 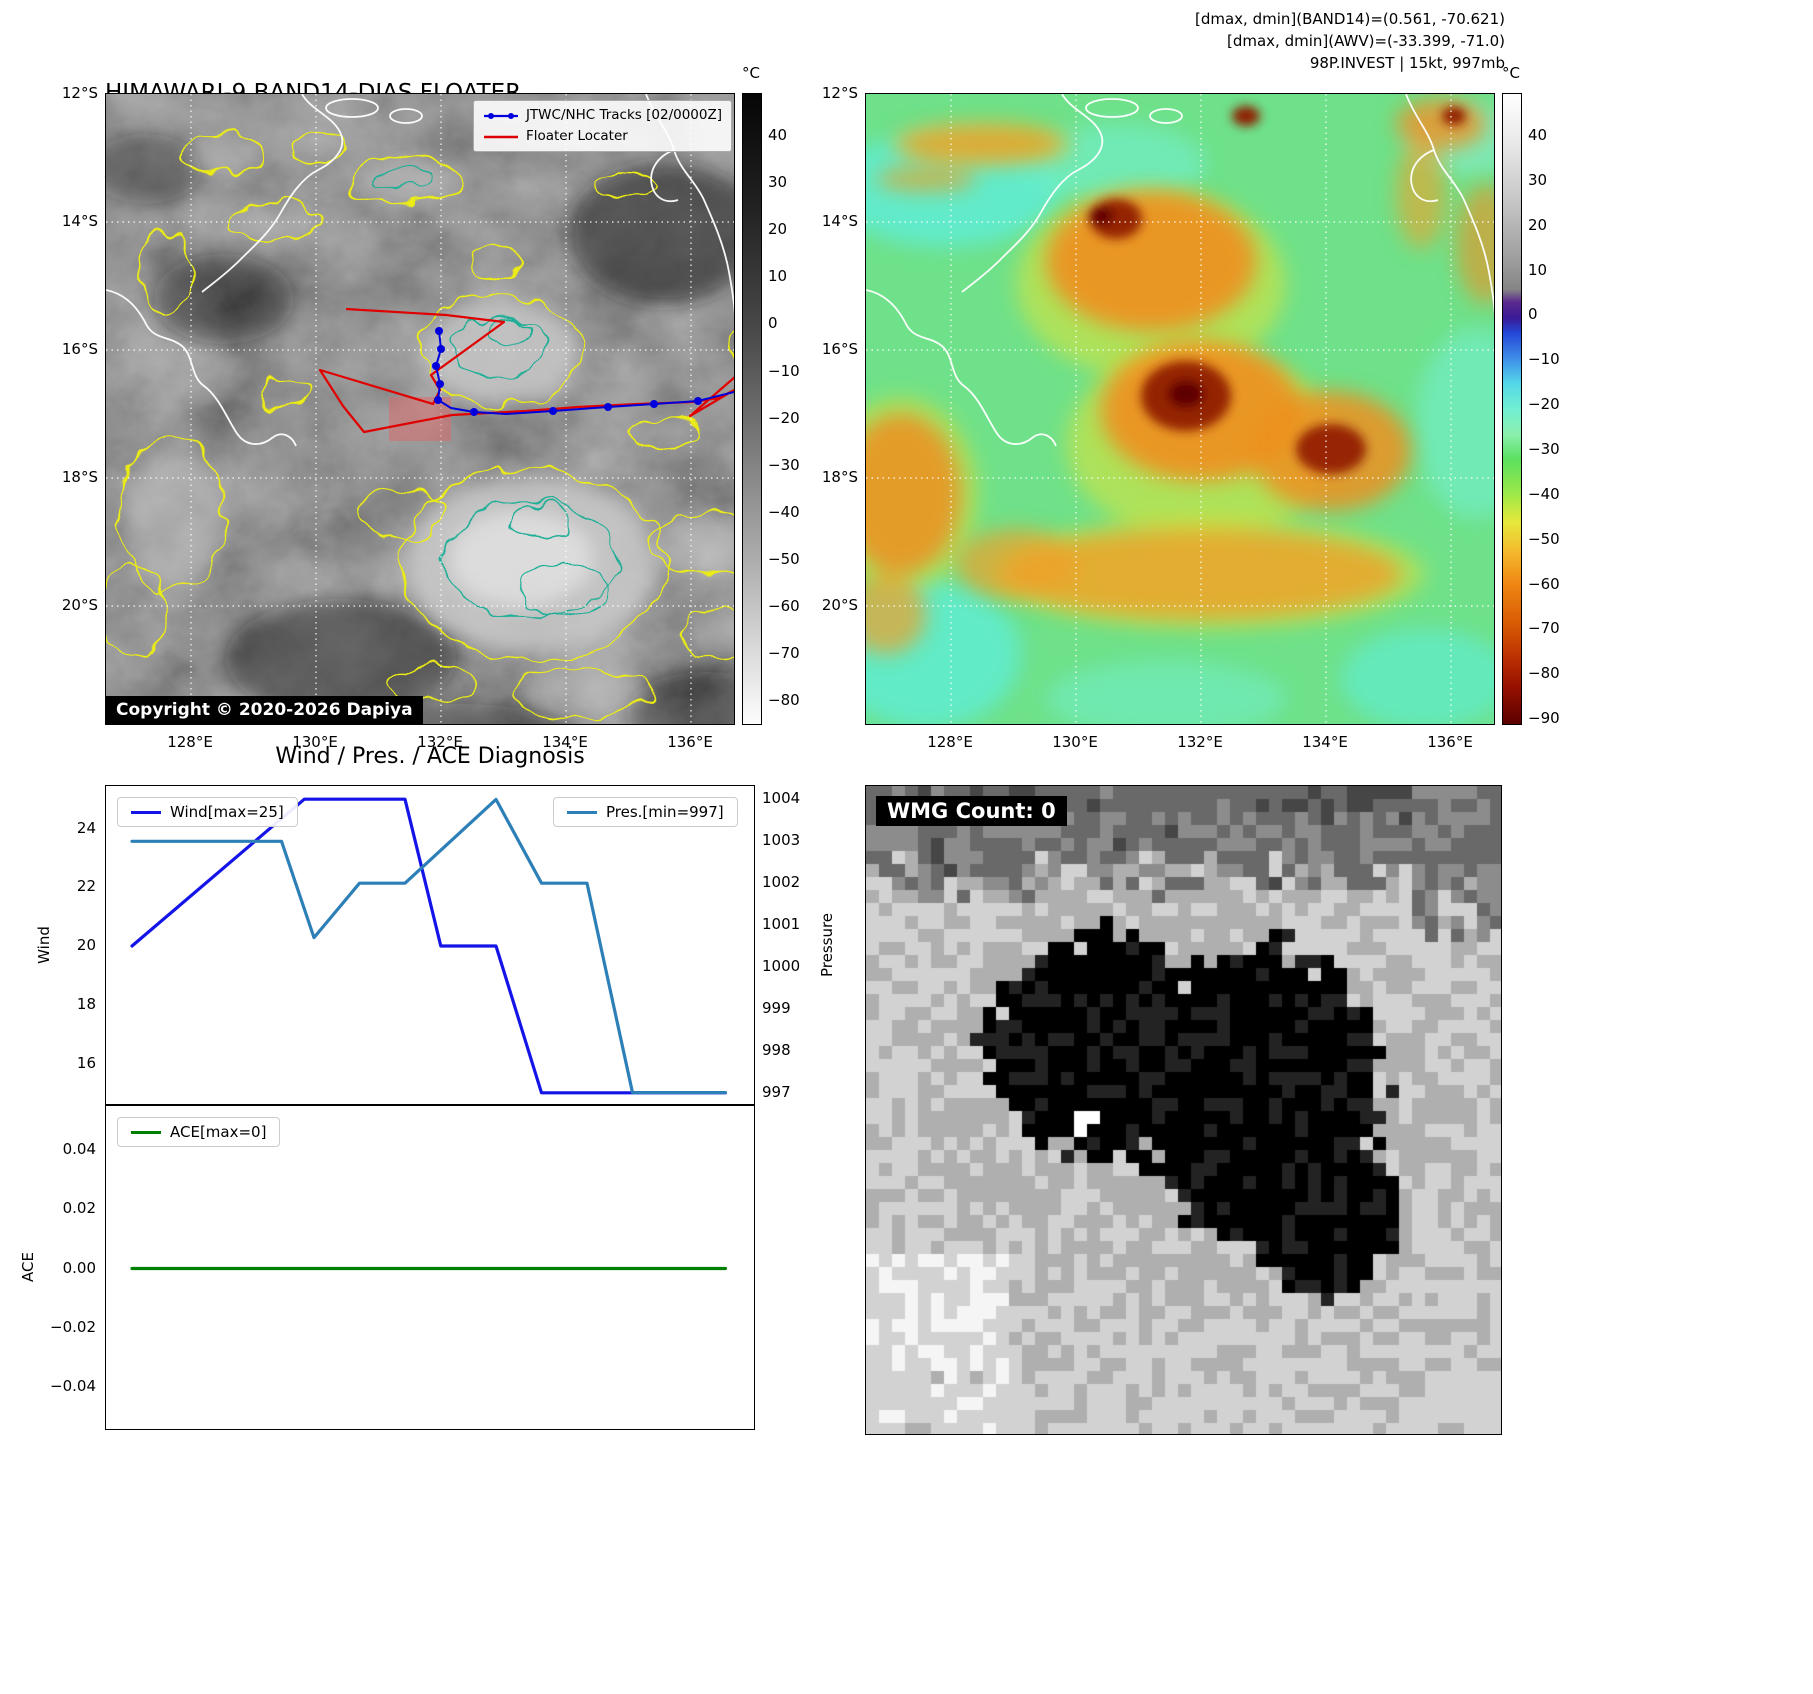 I want to click on awv-colorbar-ticks: 40 30 20 10 0 −10 −20 −30 −40 −50 −60 −70 −80 −90, so click(x=1550, y=410).